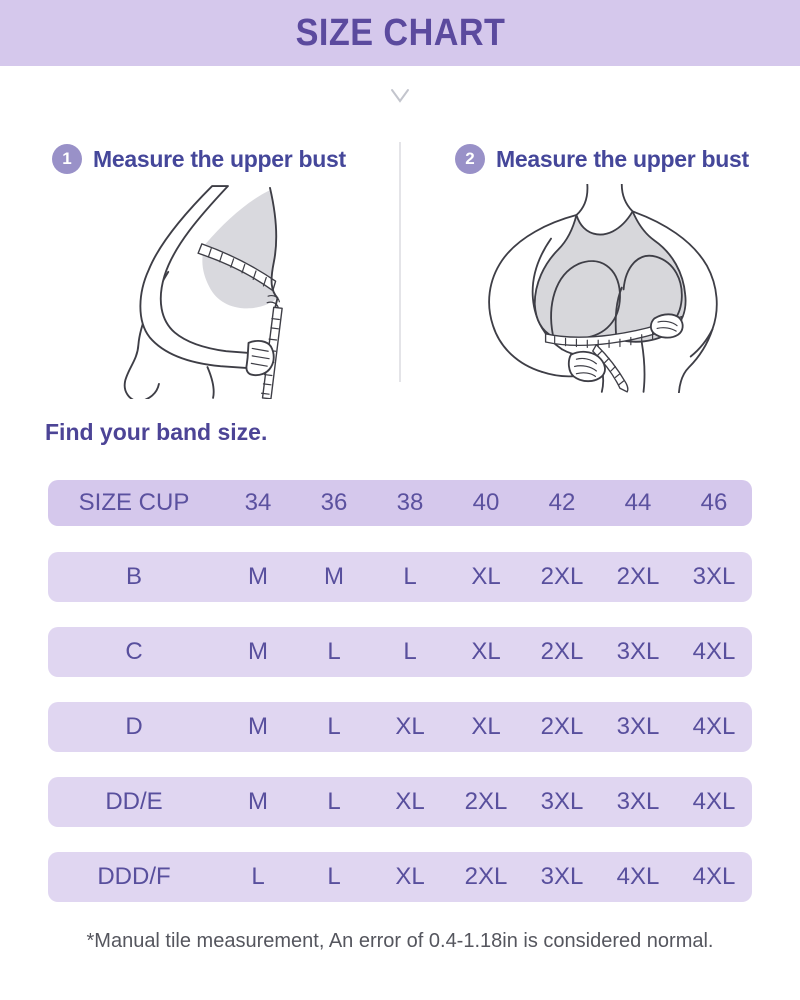  I want to click on table-header-row: SIZE CUP 34 36 38 40 42 44 46, so click(400, 503).